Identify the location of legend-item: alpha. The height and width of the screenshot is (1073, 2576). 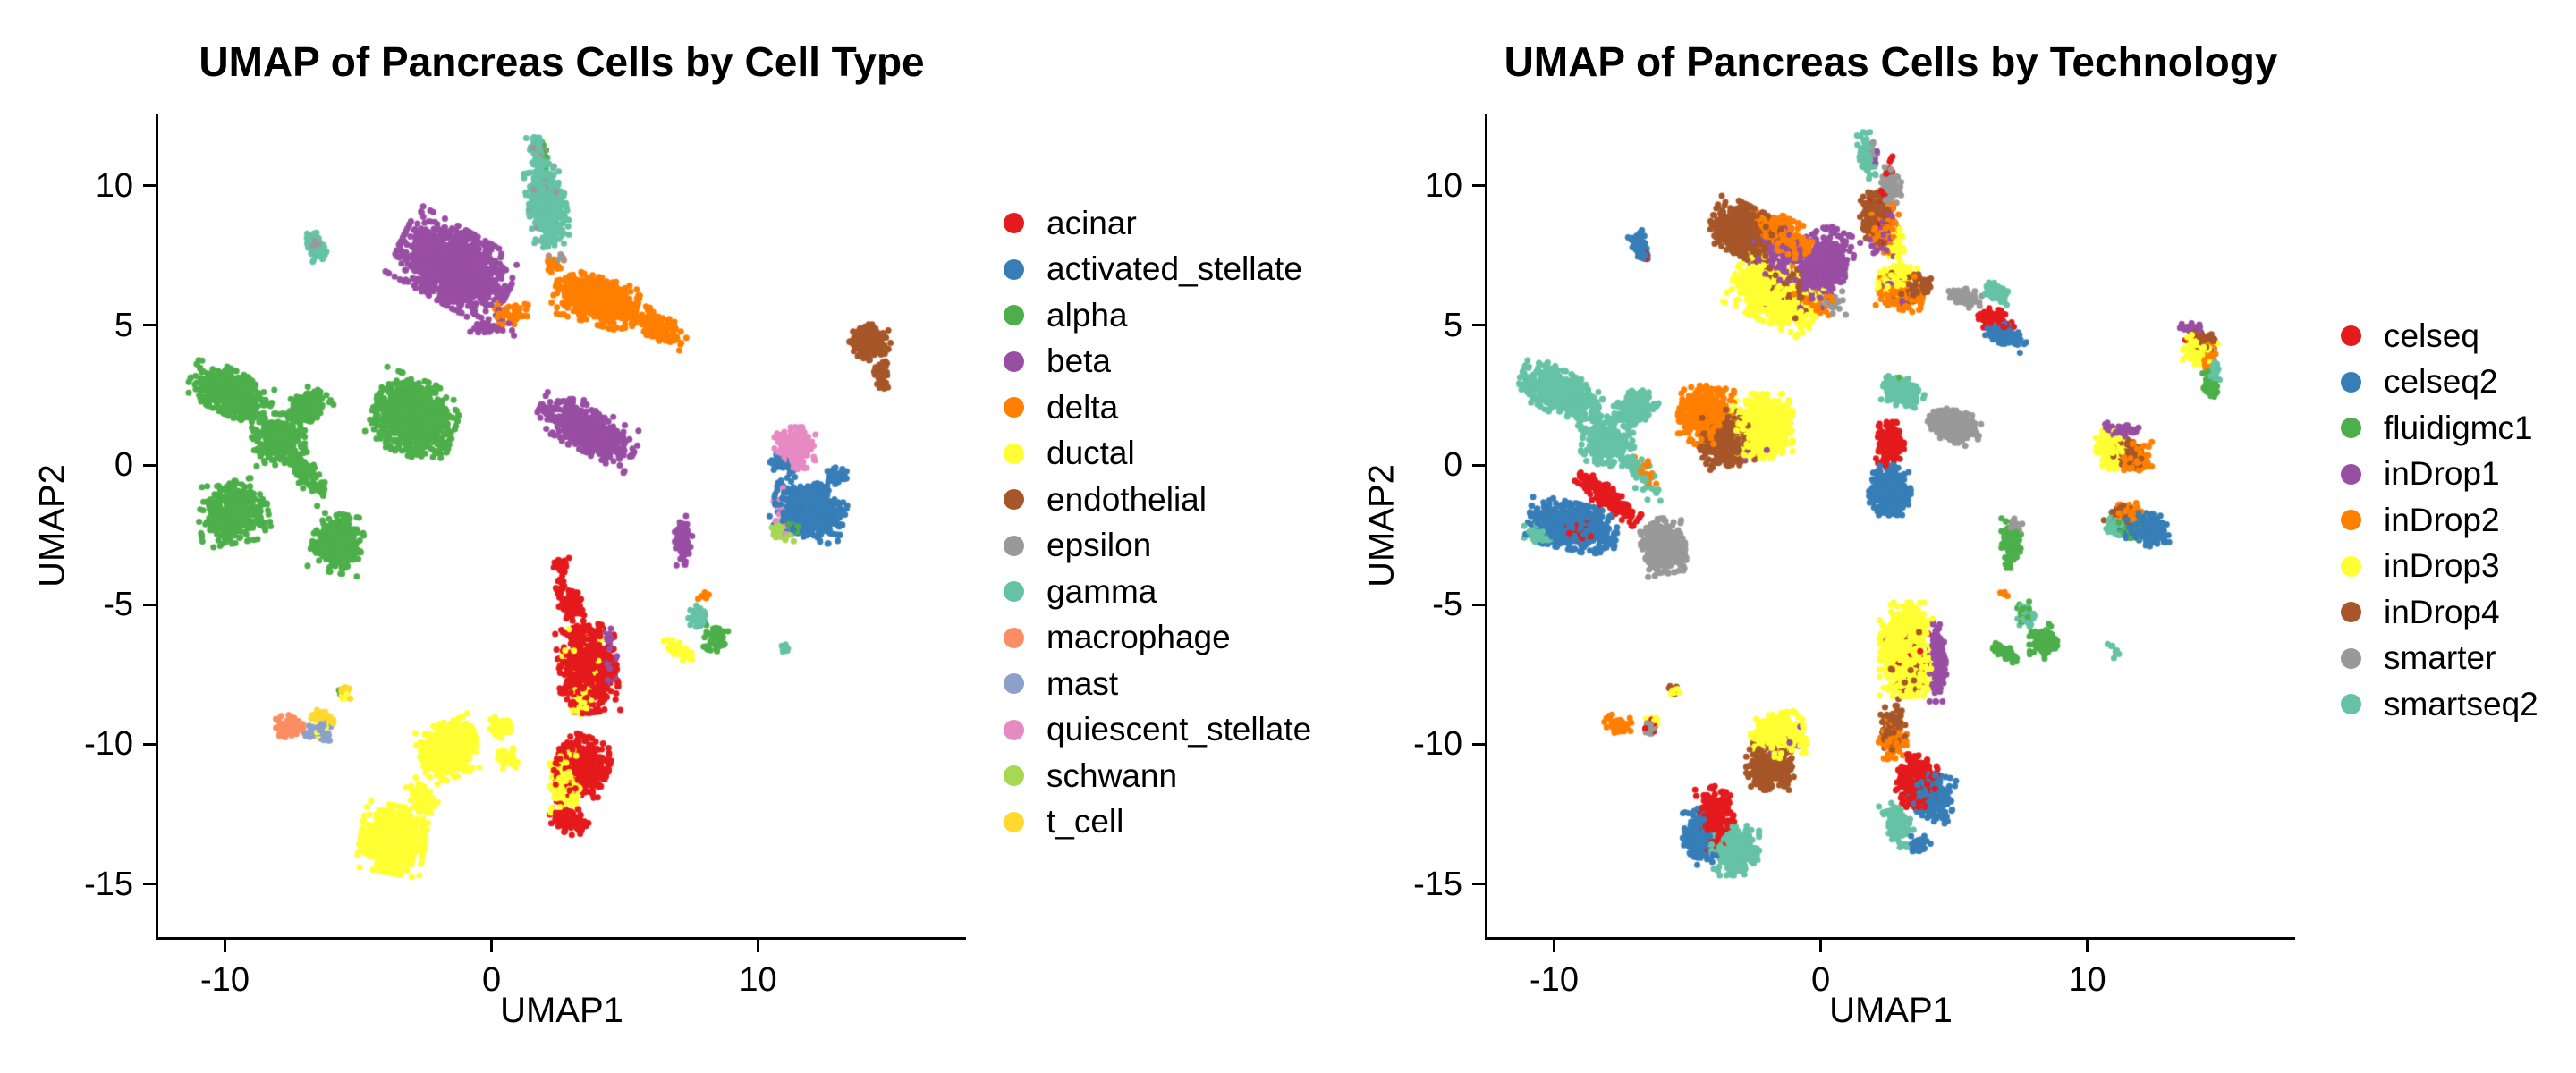
(1152, 315).